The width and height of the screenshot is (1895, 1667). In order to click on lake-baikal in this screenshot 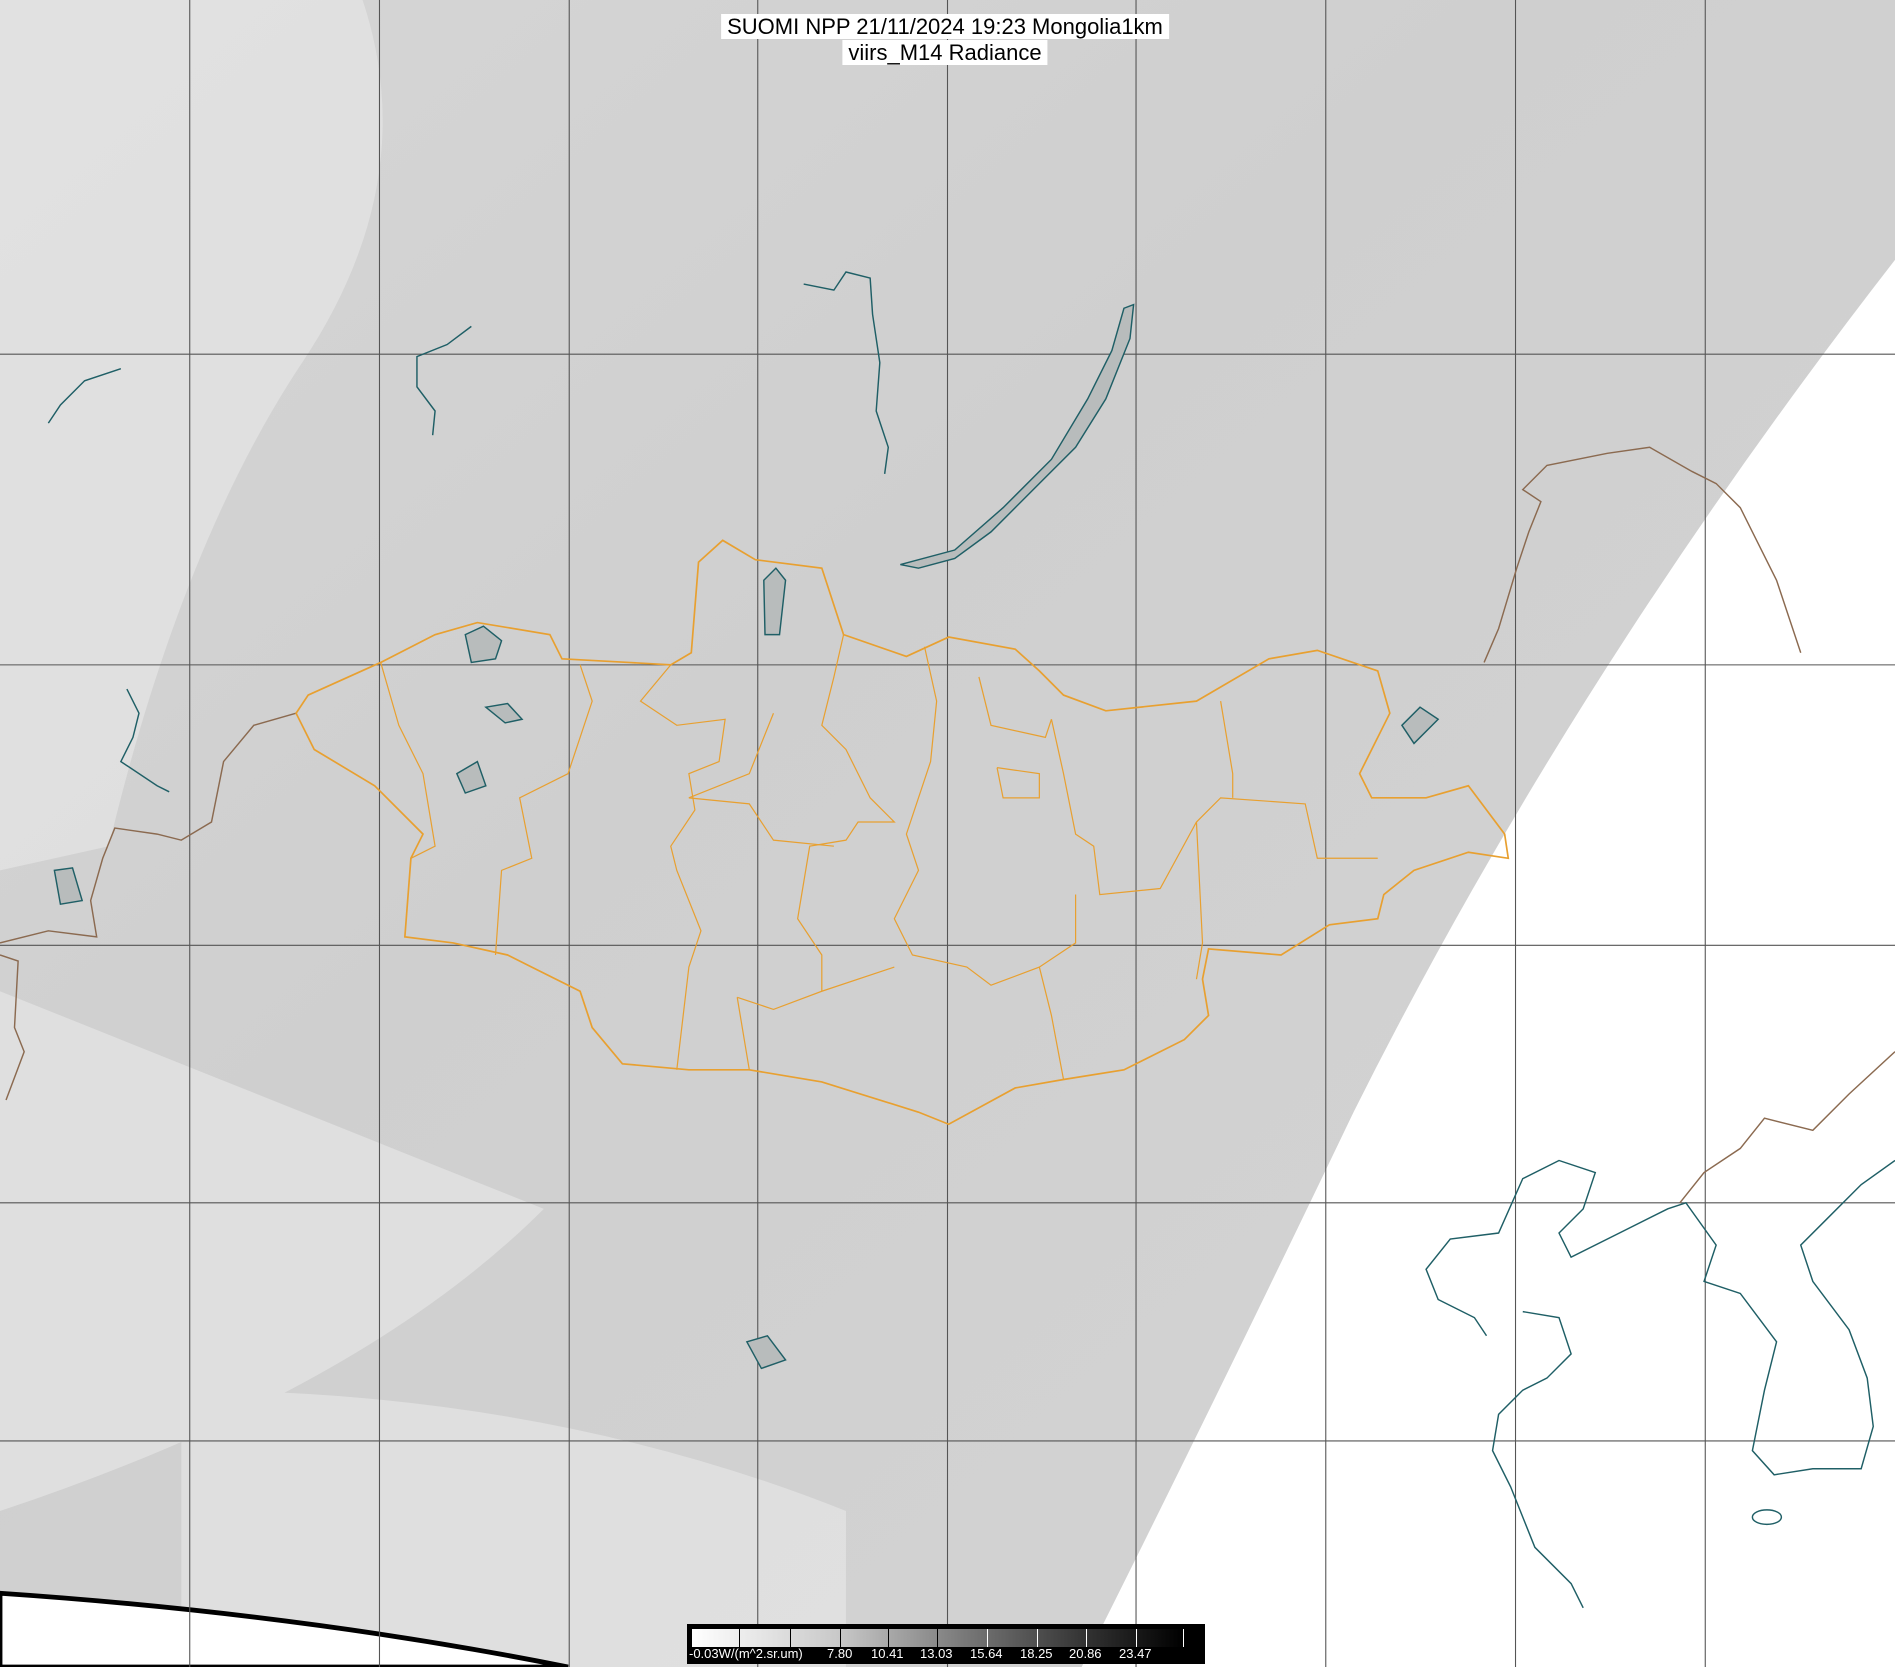, I will do `click(1017, 436)`.